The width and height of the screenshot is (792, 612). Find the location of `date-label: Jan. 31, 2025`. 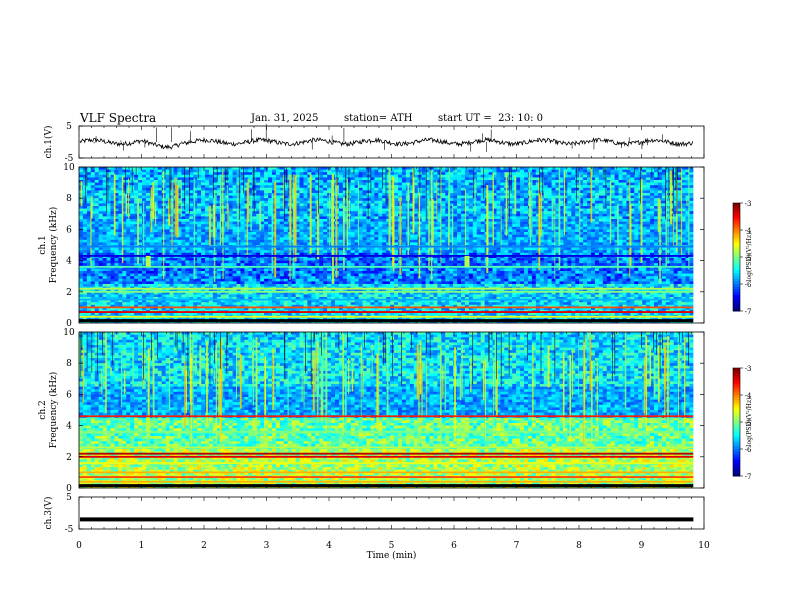

date-label: Jan. 31, 2025 is located at coordinates (285, 118).